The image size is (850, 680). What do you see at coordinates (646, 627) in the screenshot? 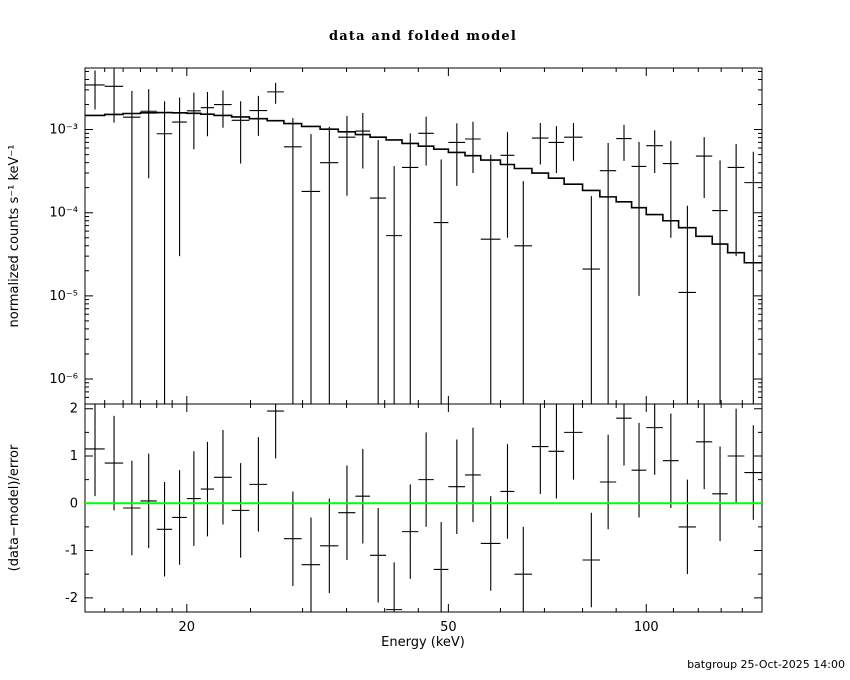
I see `x-tick-label: 100` at bounding box center [646, 627].